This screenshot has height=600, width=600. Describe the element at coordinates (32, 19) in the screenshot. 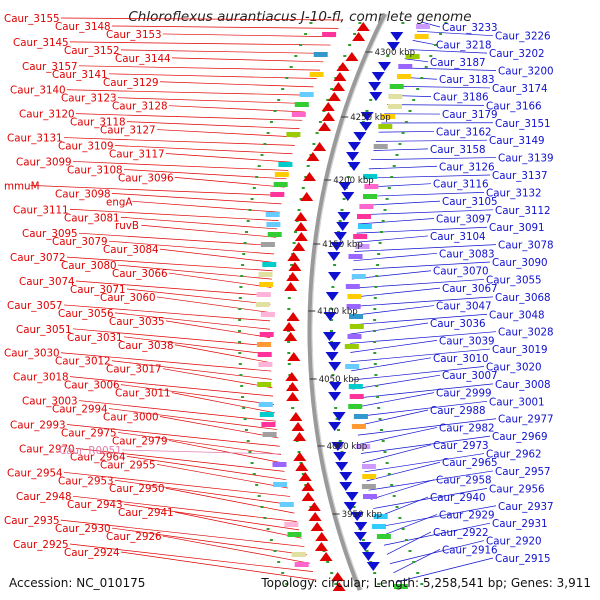

I see `gene-label-caur-3155: Caur_3155` at that location.